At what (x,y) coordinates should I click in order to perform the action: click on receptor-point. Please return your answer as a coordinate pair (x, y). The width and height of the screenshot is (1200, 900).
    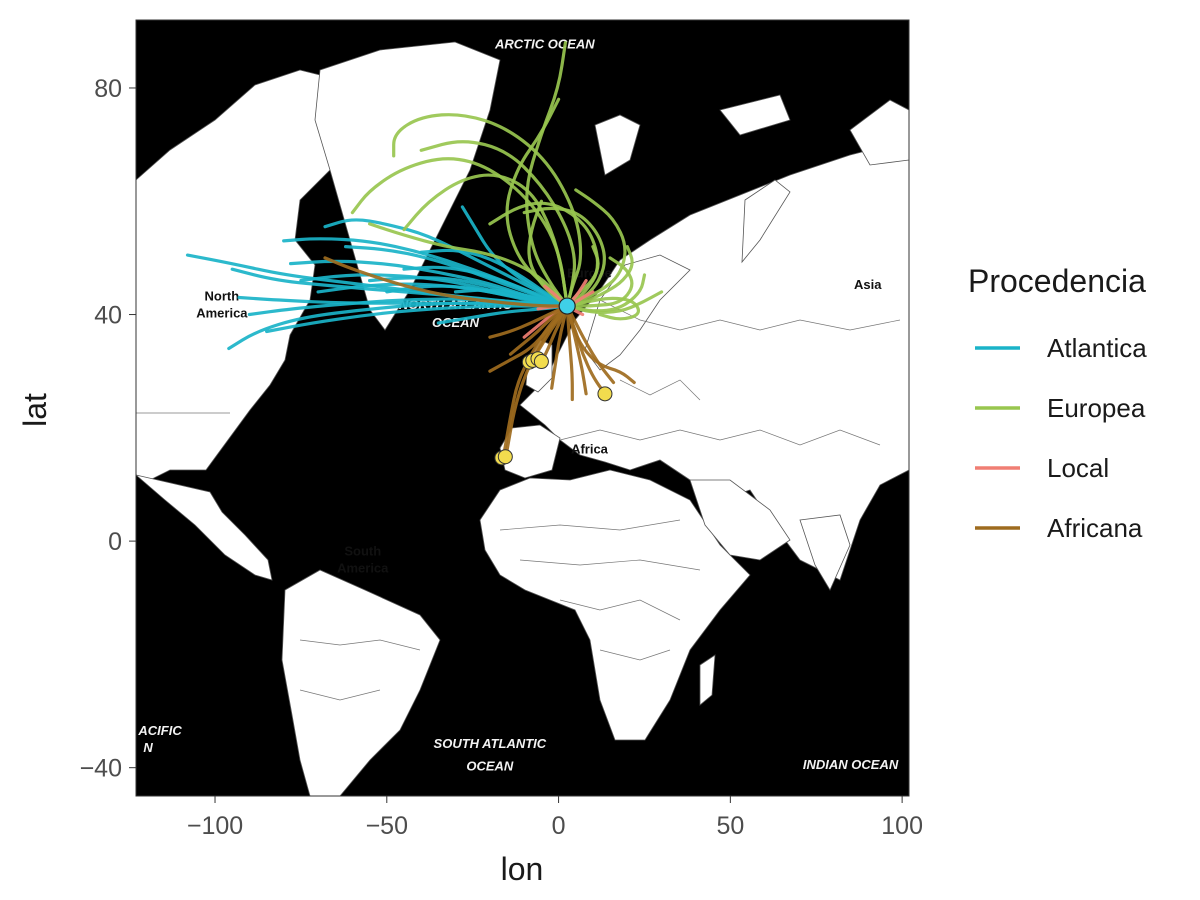
    Looking at the image, I should click on (567, 306).